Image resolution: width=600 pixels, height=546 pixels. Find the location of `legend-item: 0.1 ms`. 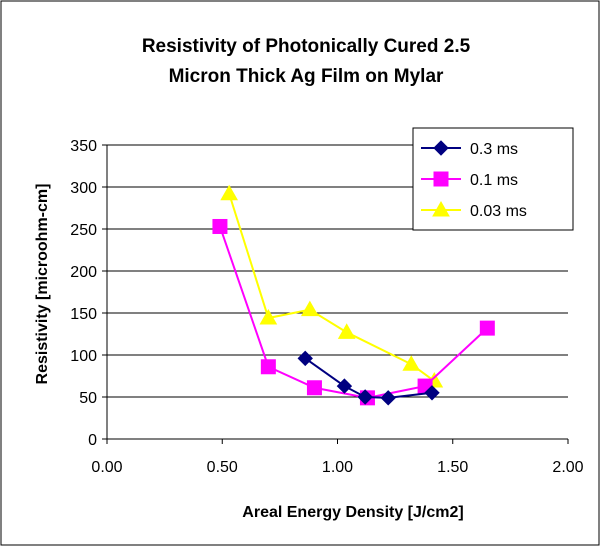

legend-item: 0.1 ms is located at coordinates (469, 180).